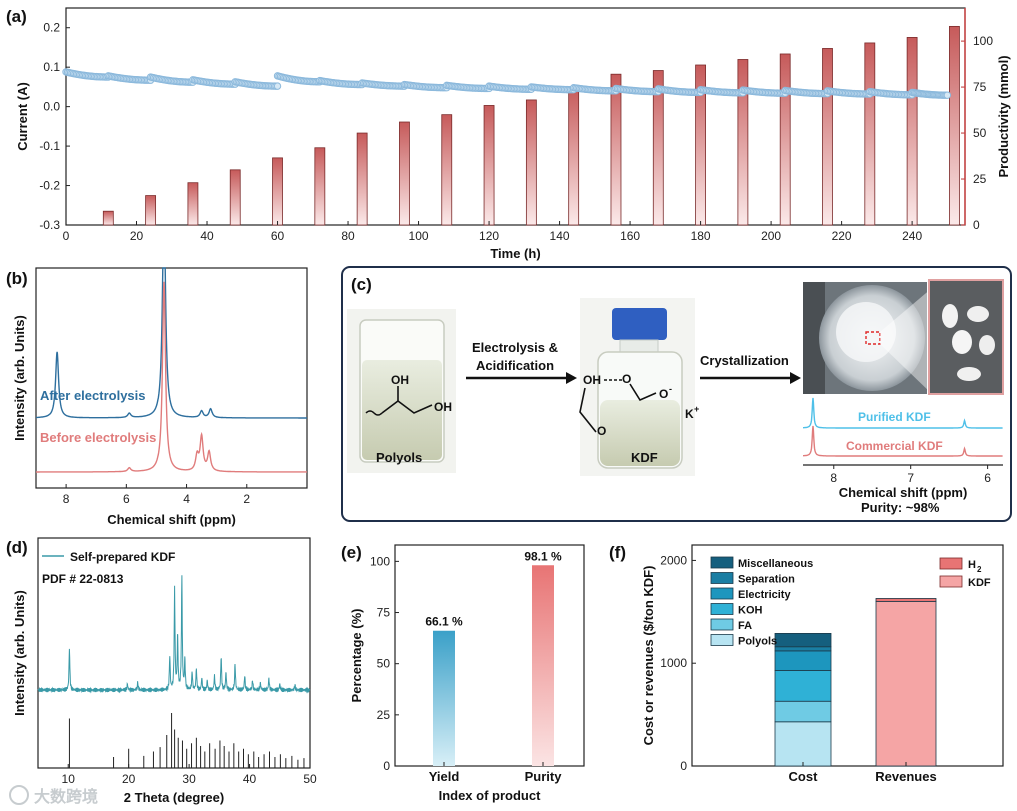  I want to click on panel-f-frame, so click(847, 655).